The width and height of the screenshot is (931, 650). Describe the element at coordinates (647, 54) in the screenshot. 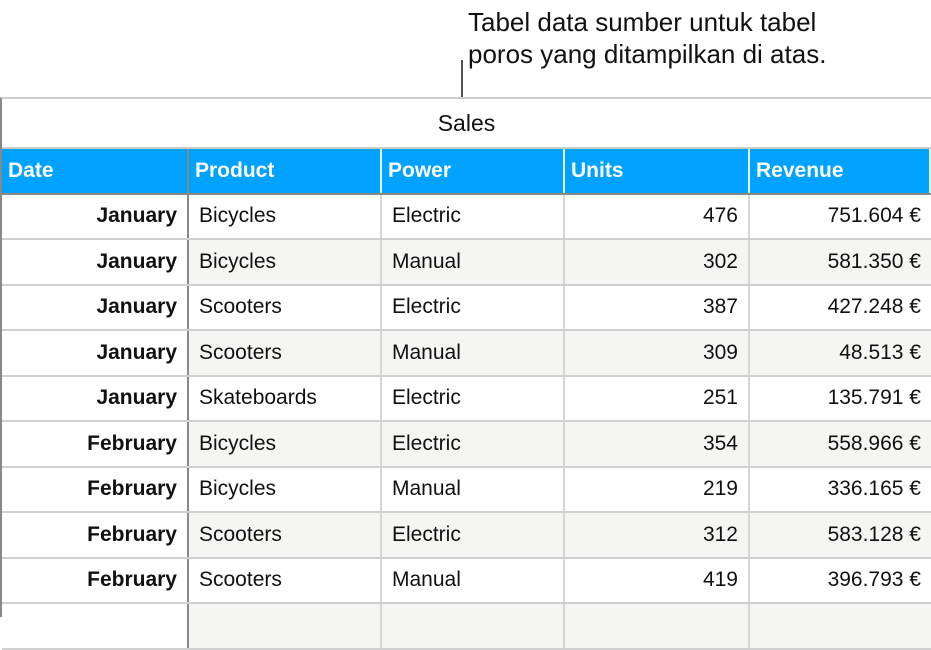

I see `caption-line: poros yang ditampilkan di atas.` at that location.